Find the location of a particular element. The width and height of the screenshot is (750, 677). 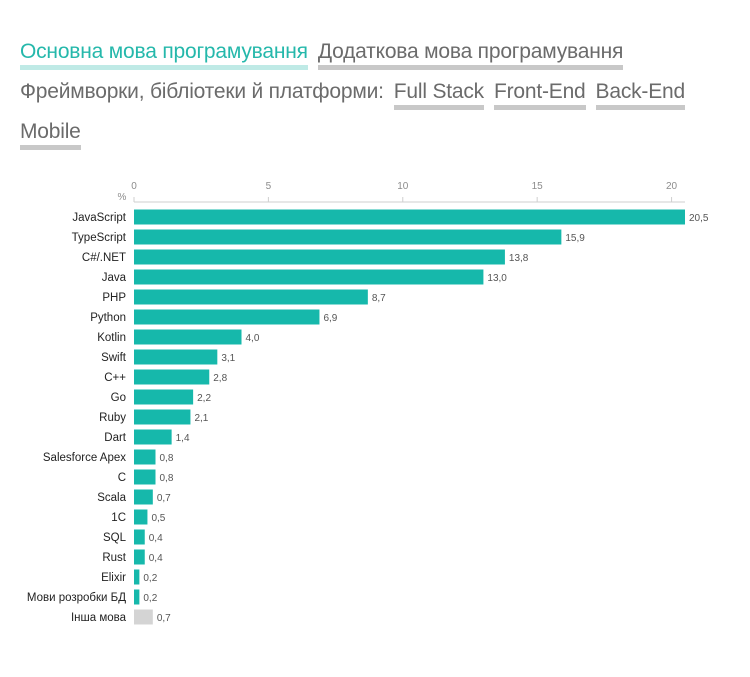

category-label: Java is located at coordinates (114, 278).